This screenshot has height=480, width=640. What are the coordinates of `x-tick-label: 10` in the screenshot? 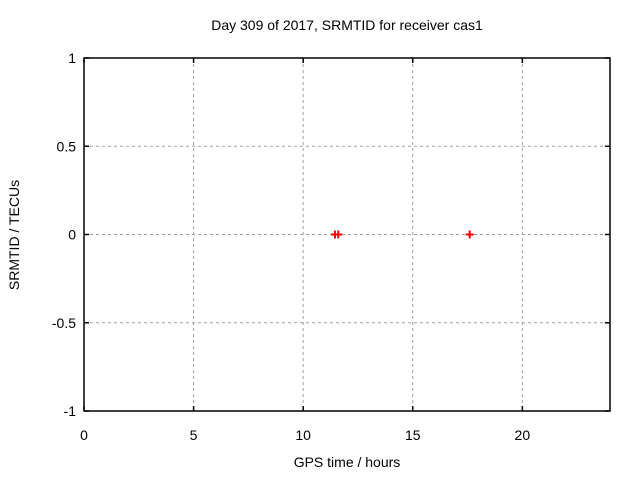 It's located at (303, 435).